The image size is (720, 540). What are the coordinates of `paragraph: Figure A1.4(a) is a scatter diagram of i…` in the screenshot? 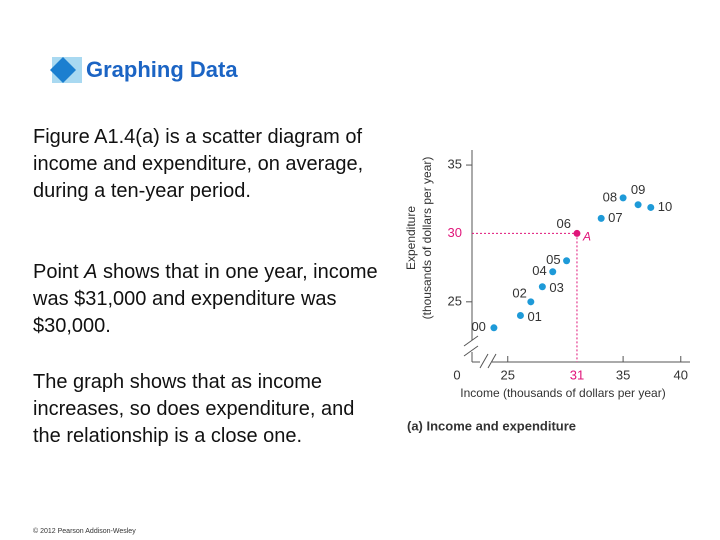 It's located at (198, 164).